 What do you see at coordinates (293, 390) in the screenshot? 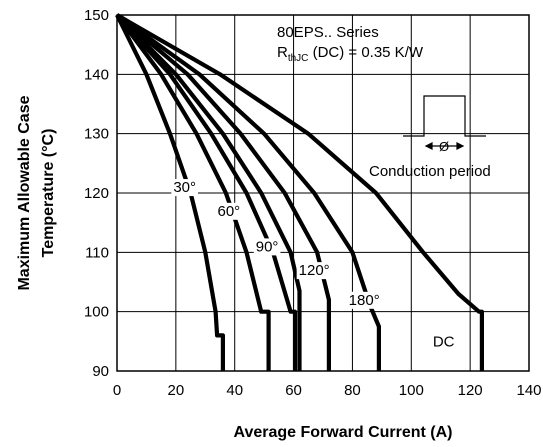
I see `x-tick-label: 60` at bounding box center [293, 390].